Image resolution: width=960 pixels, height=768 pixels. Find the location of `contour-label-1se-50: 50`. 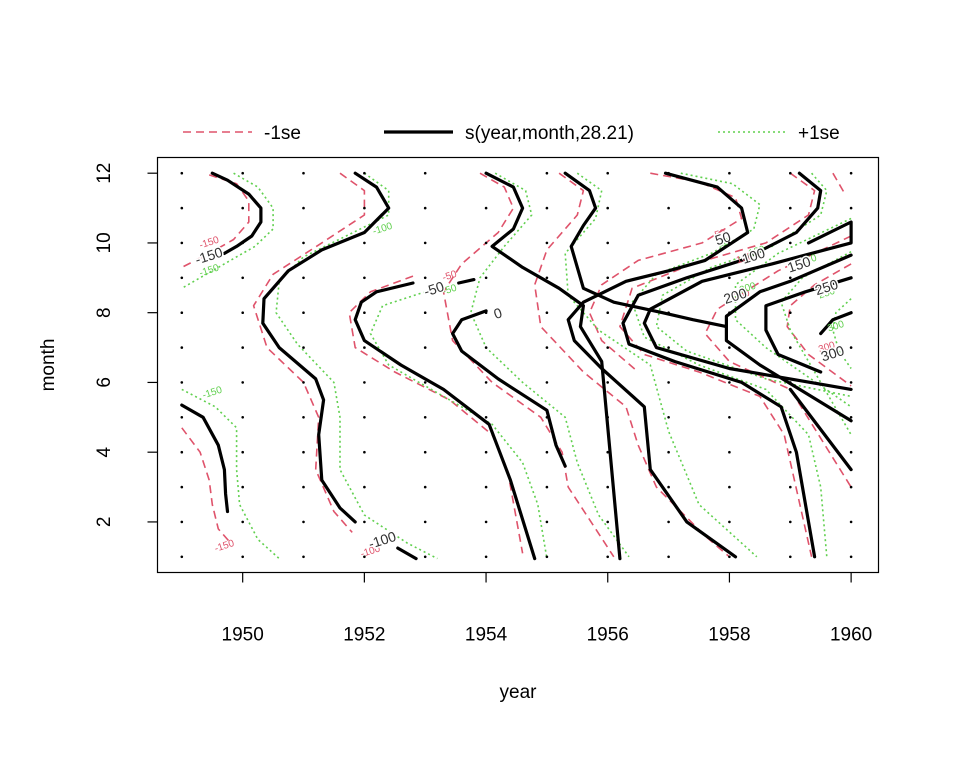

contour-label-1se-50: 50 is located at coordinates (723, 243).